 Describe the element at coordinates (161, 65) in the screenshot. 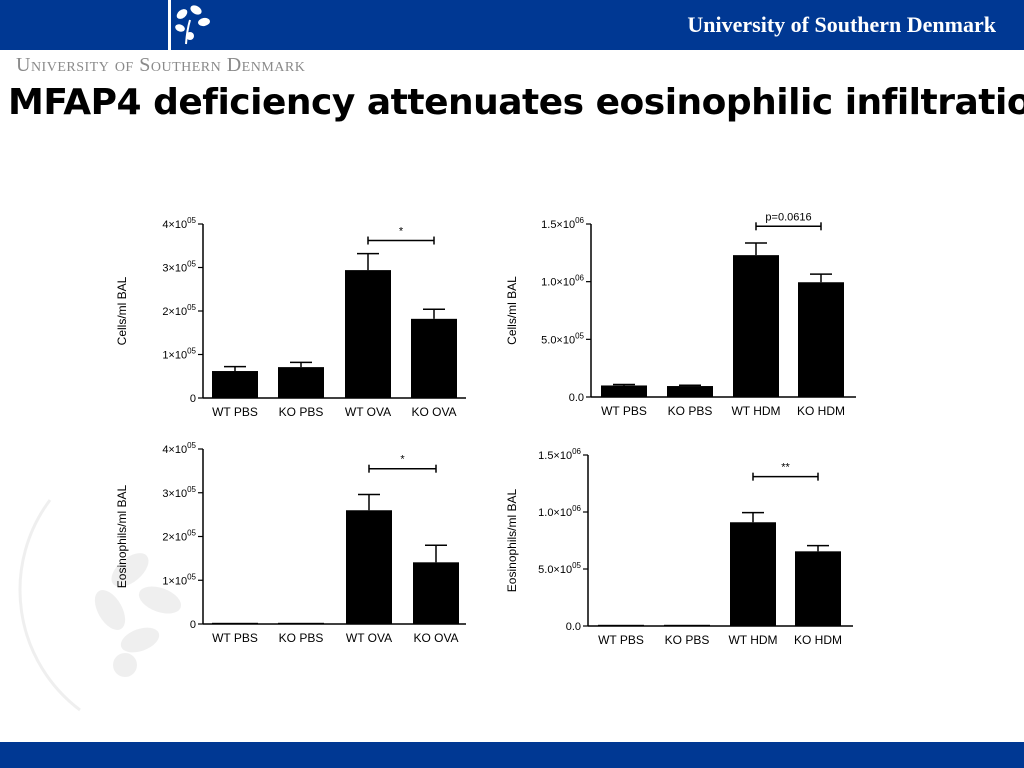

I see `university-brand-left: University of Southern Denmark` at that location.